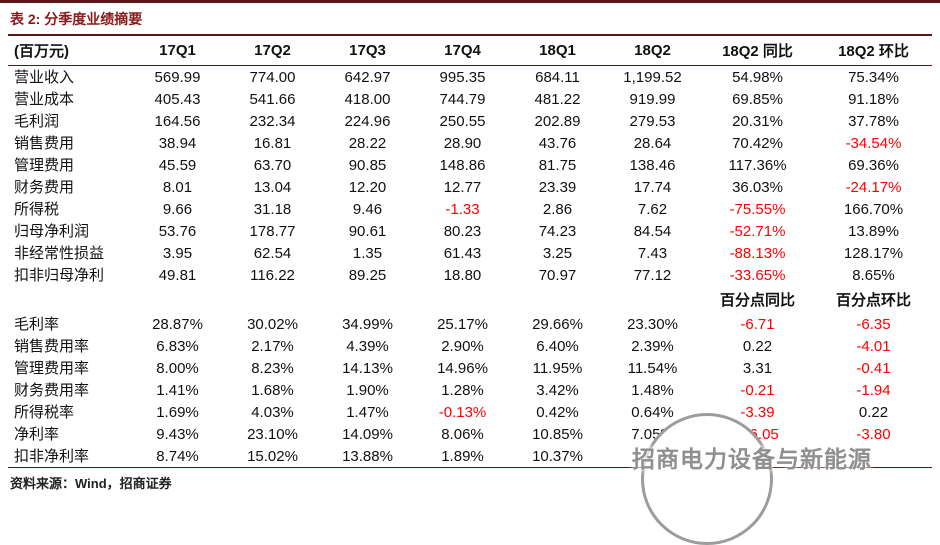 The image size is (940, 545). What do you see at coordinates (177, 165) in the screenshot?
I see `cell: 45.59` at bounding box center [177, 165].